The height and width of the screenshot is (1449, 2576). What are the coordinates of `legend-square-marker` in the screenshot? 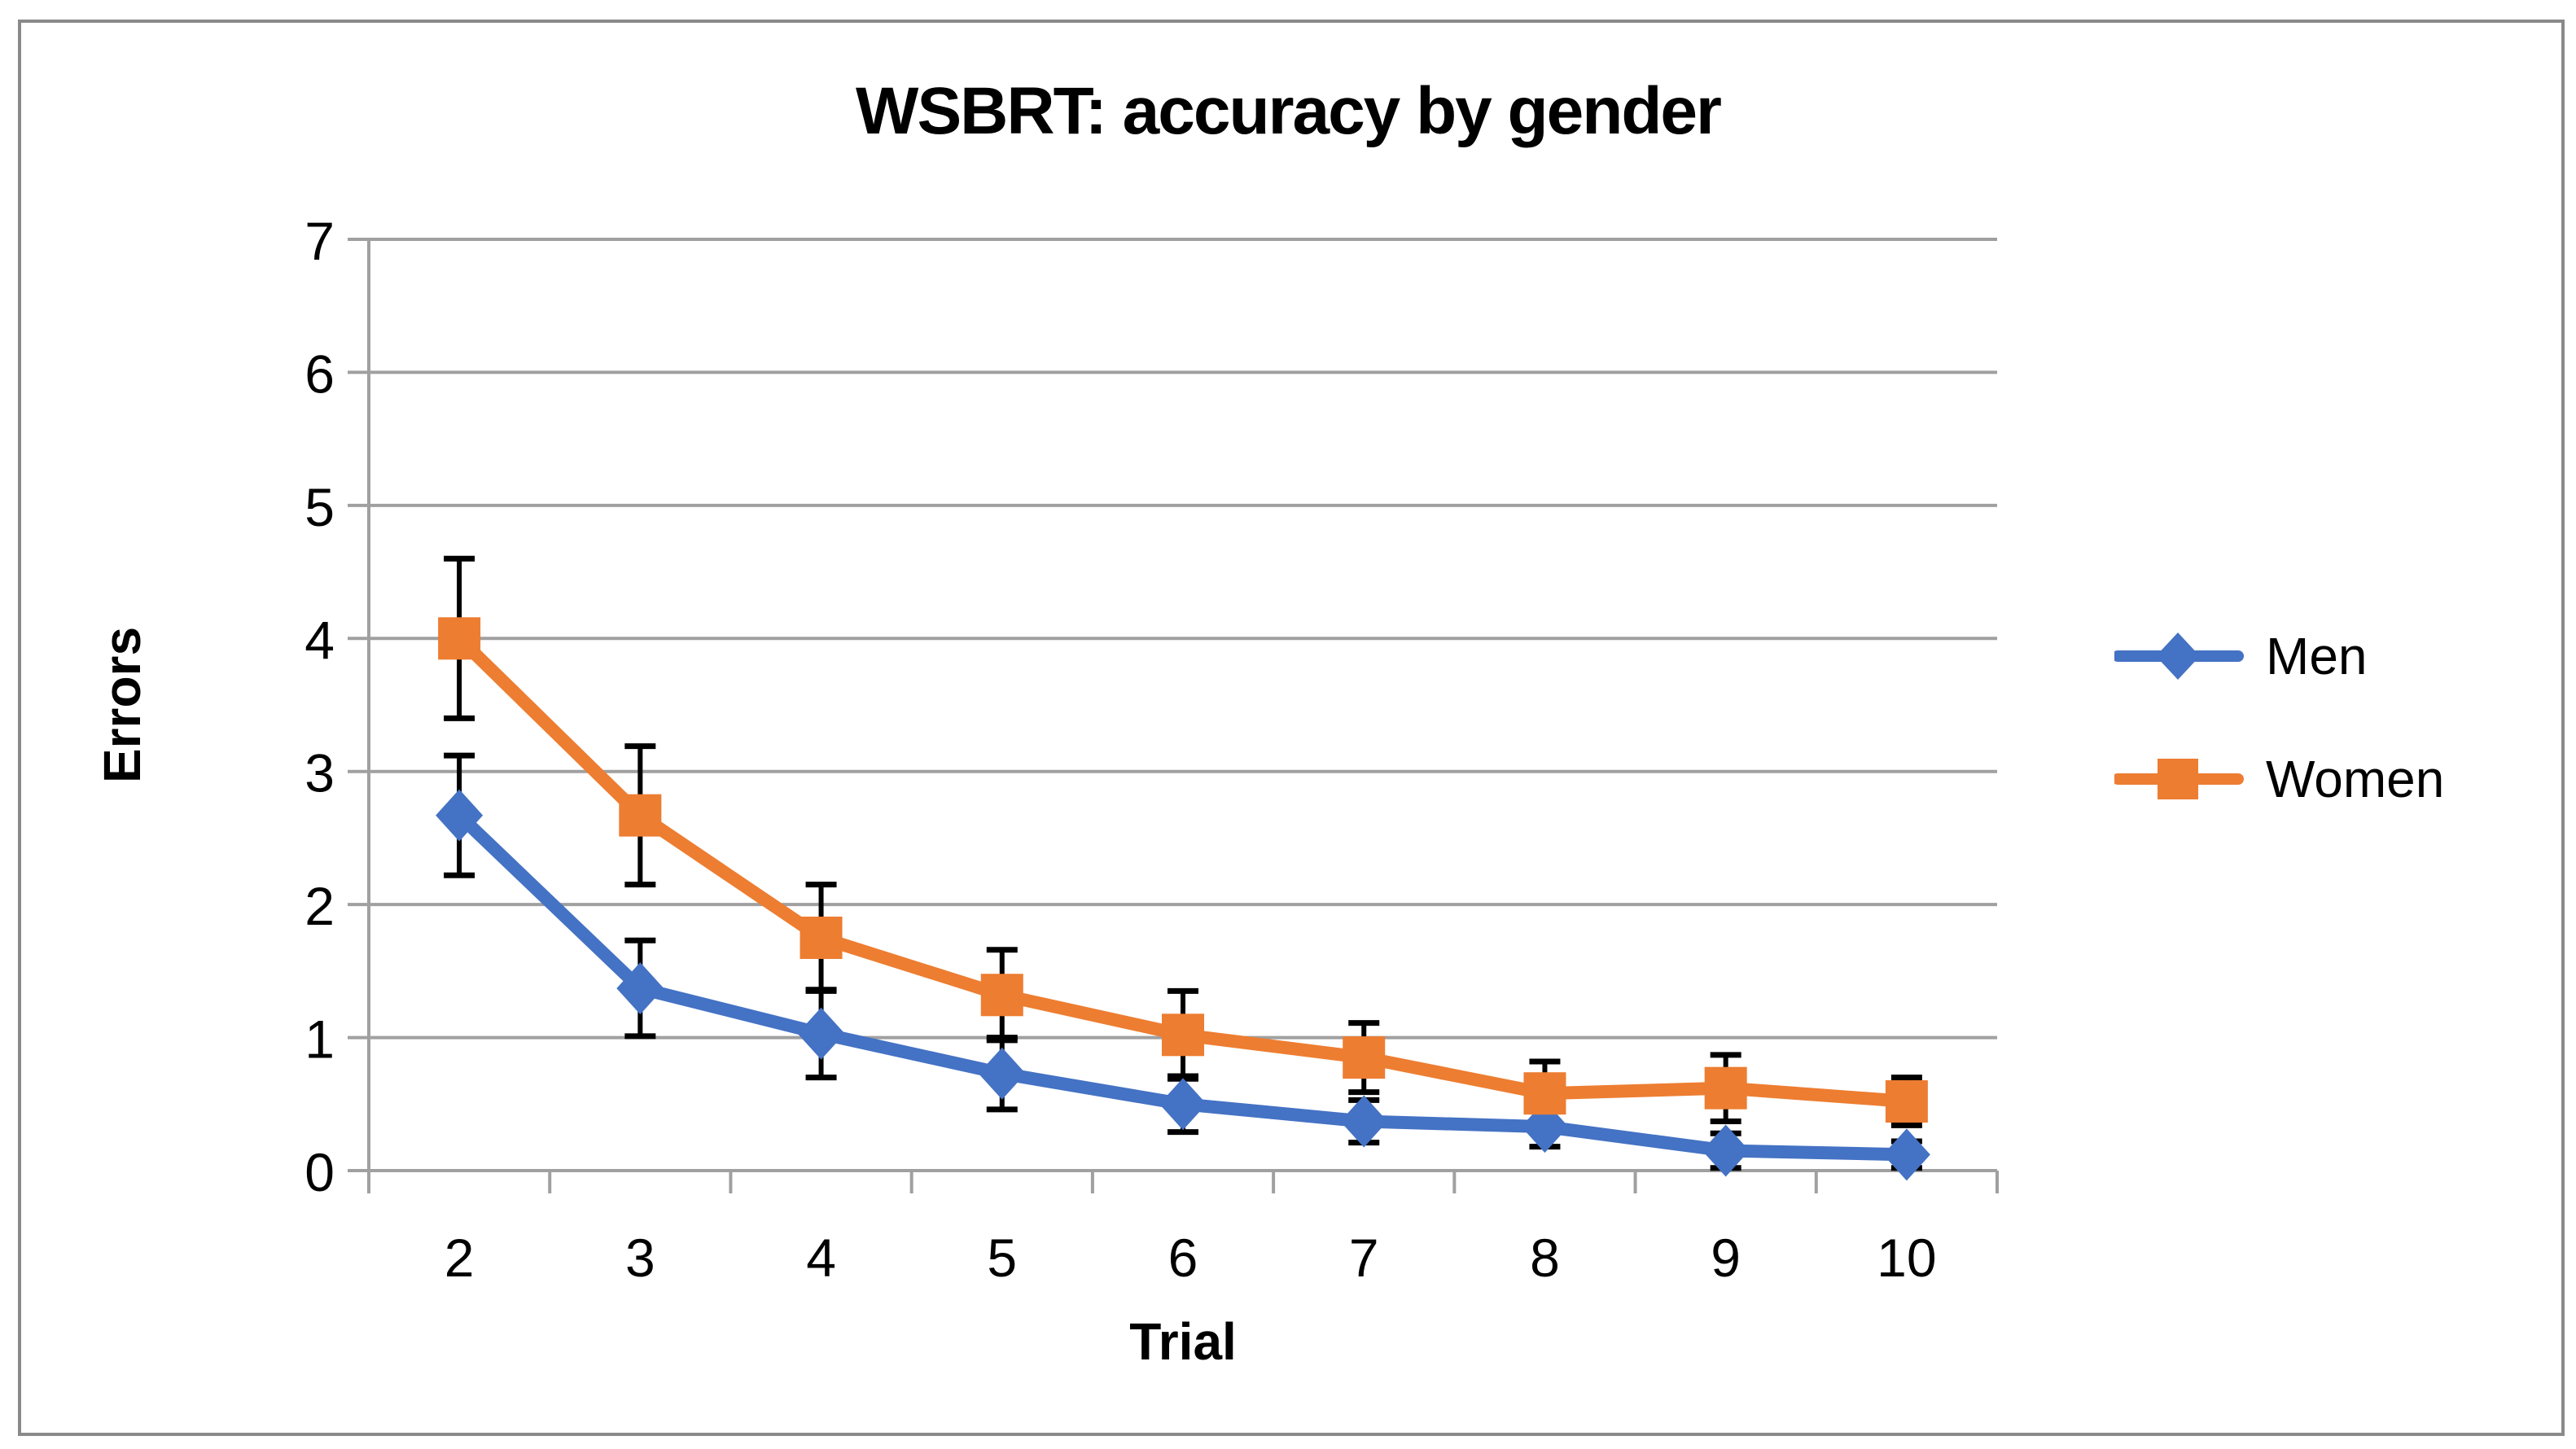 It's located at (2178, 779).